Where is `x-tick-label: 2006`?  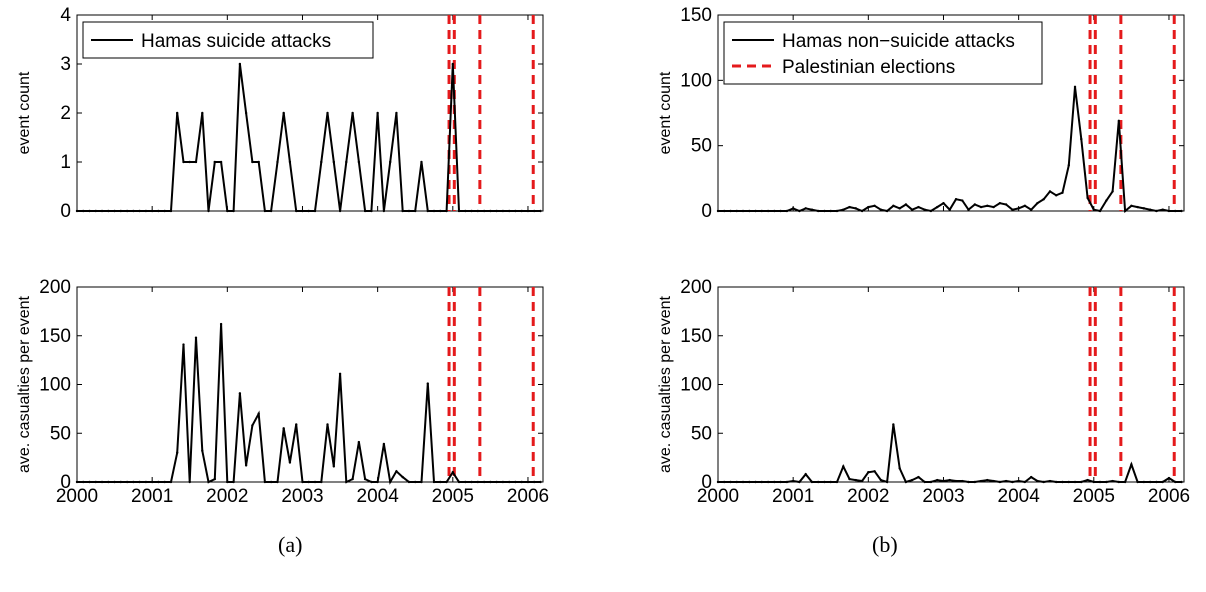
x-tick-label: 2006 is located at coordinates (1169, 496).